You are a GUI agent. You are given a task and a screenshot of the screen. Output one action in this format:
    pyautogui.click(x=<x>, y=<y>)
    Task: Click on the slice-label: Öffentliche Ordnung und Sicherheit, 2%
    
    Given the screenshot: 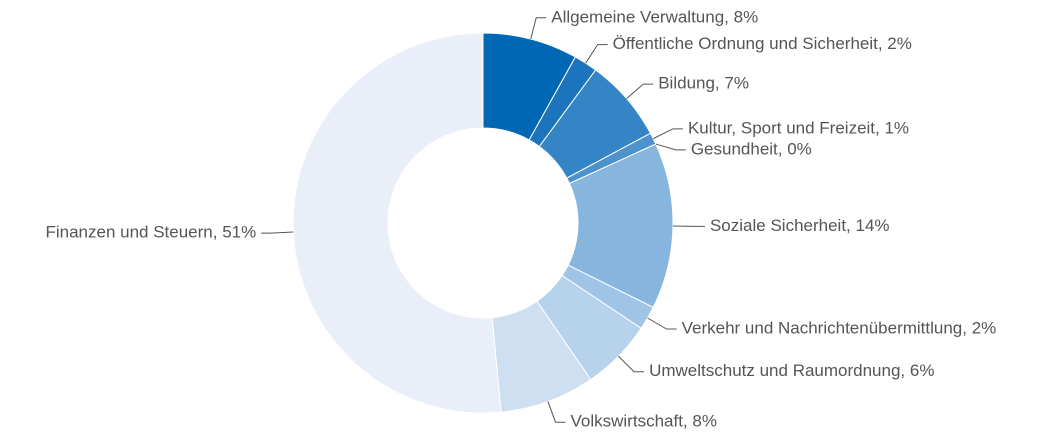 What is the action you would take?
    pyautogui.click(x=762, y=43)
    